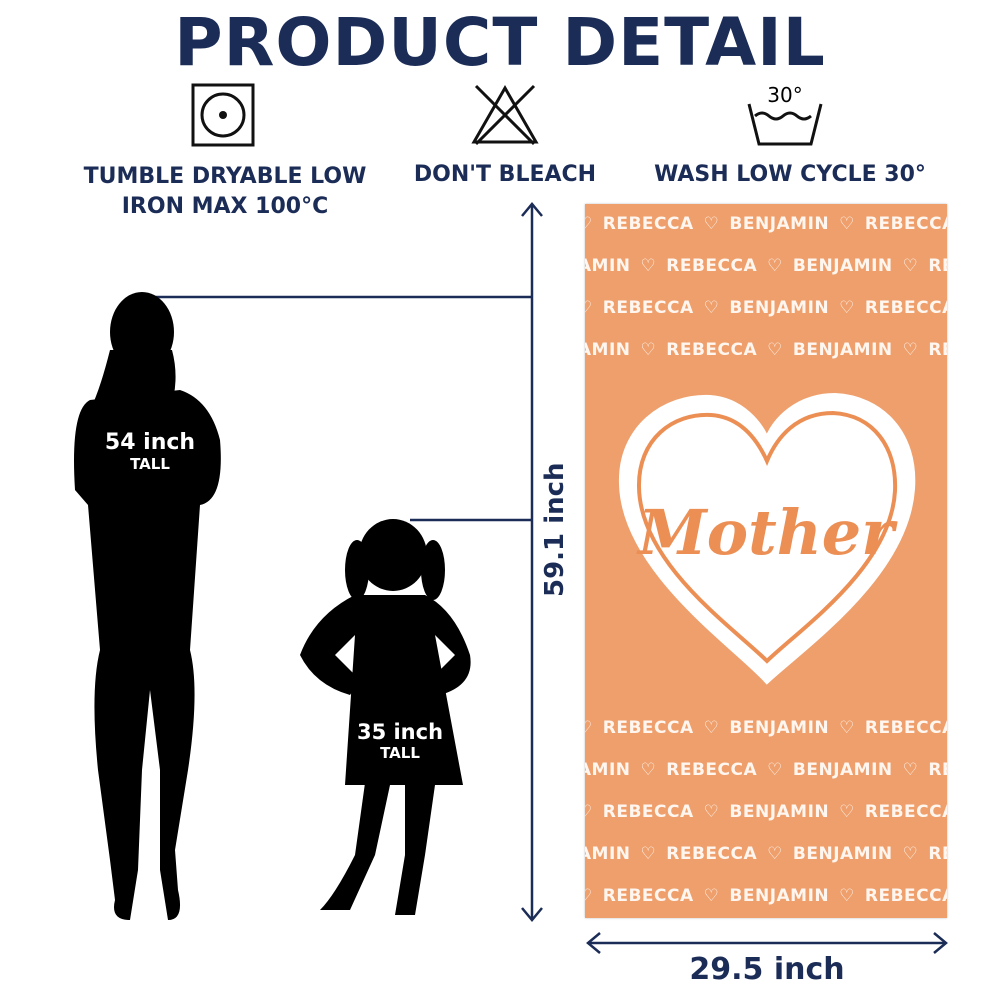 The height and width of the screenshot is (1000, 1000). I want to click on tumble-dry-icon, so click(223, 115).